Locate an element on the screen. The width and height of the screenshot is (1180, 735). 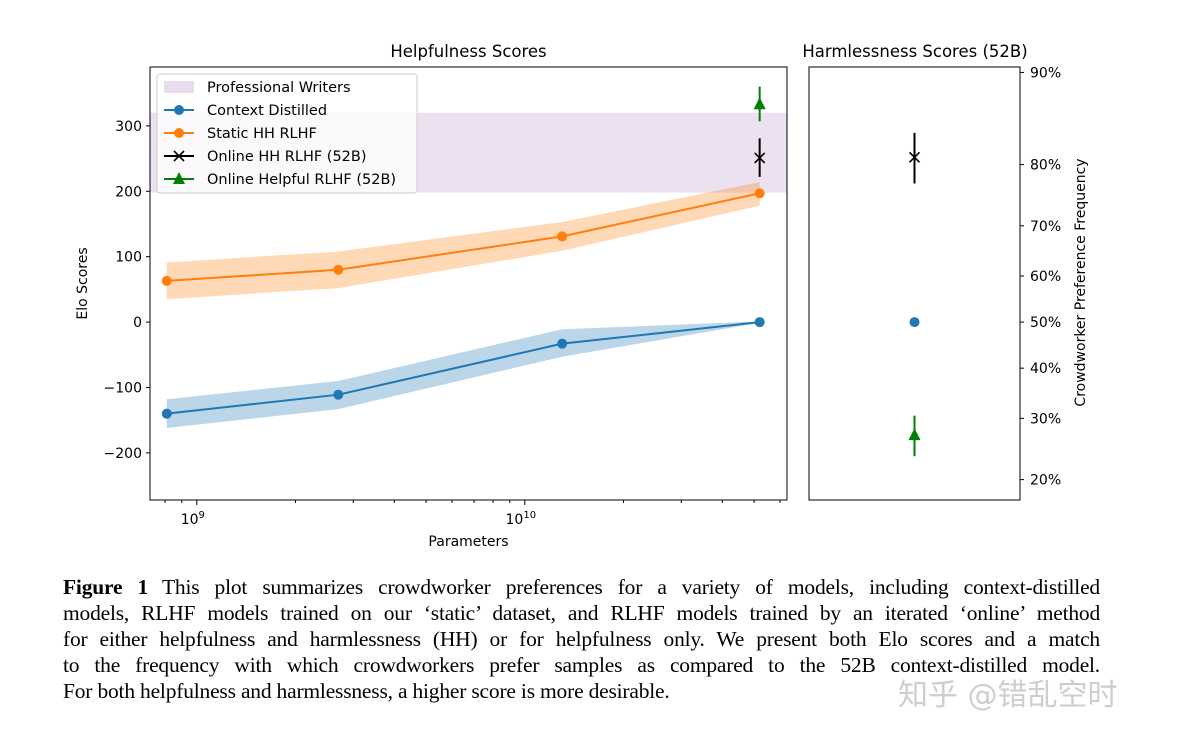
y-tick-label: 300 is located at coordinates (128, 127).